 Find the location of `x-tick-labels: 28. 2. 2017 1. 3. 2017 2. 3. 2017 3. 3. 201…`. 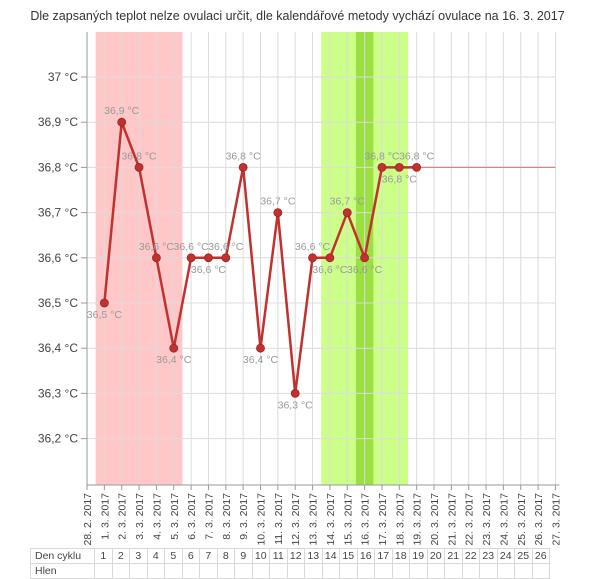

x-tick-labels: 28. 2. 2017 1. 3. 2017 2. 3. 2017 3. 3. 201… is located at coordinates (322, 519).